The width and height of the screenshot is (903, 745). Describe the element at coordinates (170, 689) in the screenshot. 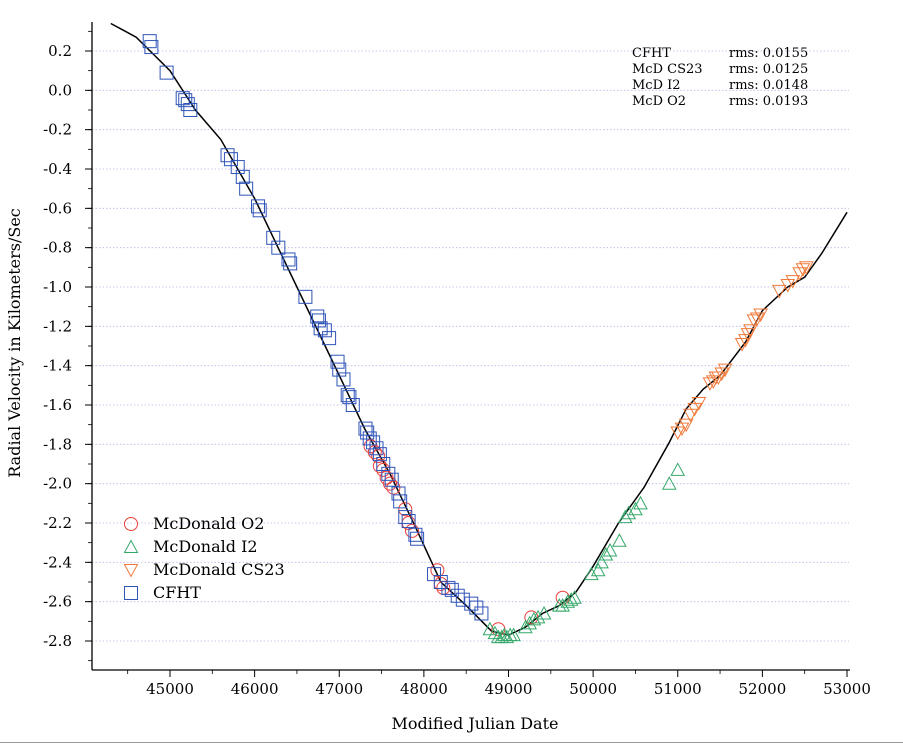

I see `x-tick-label: 45000` at that location.